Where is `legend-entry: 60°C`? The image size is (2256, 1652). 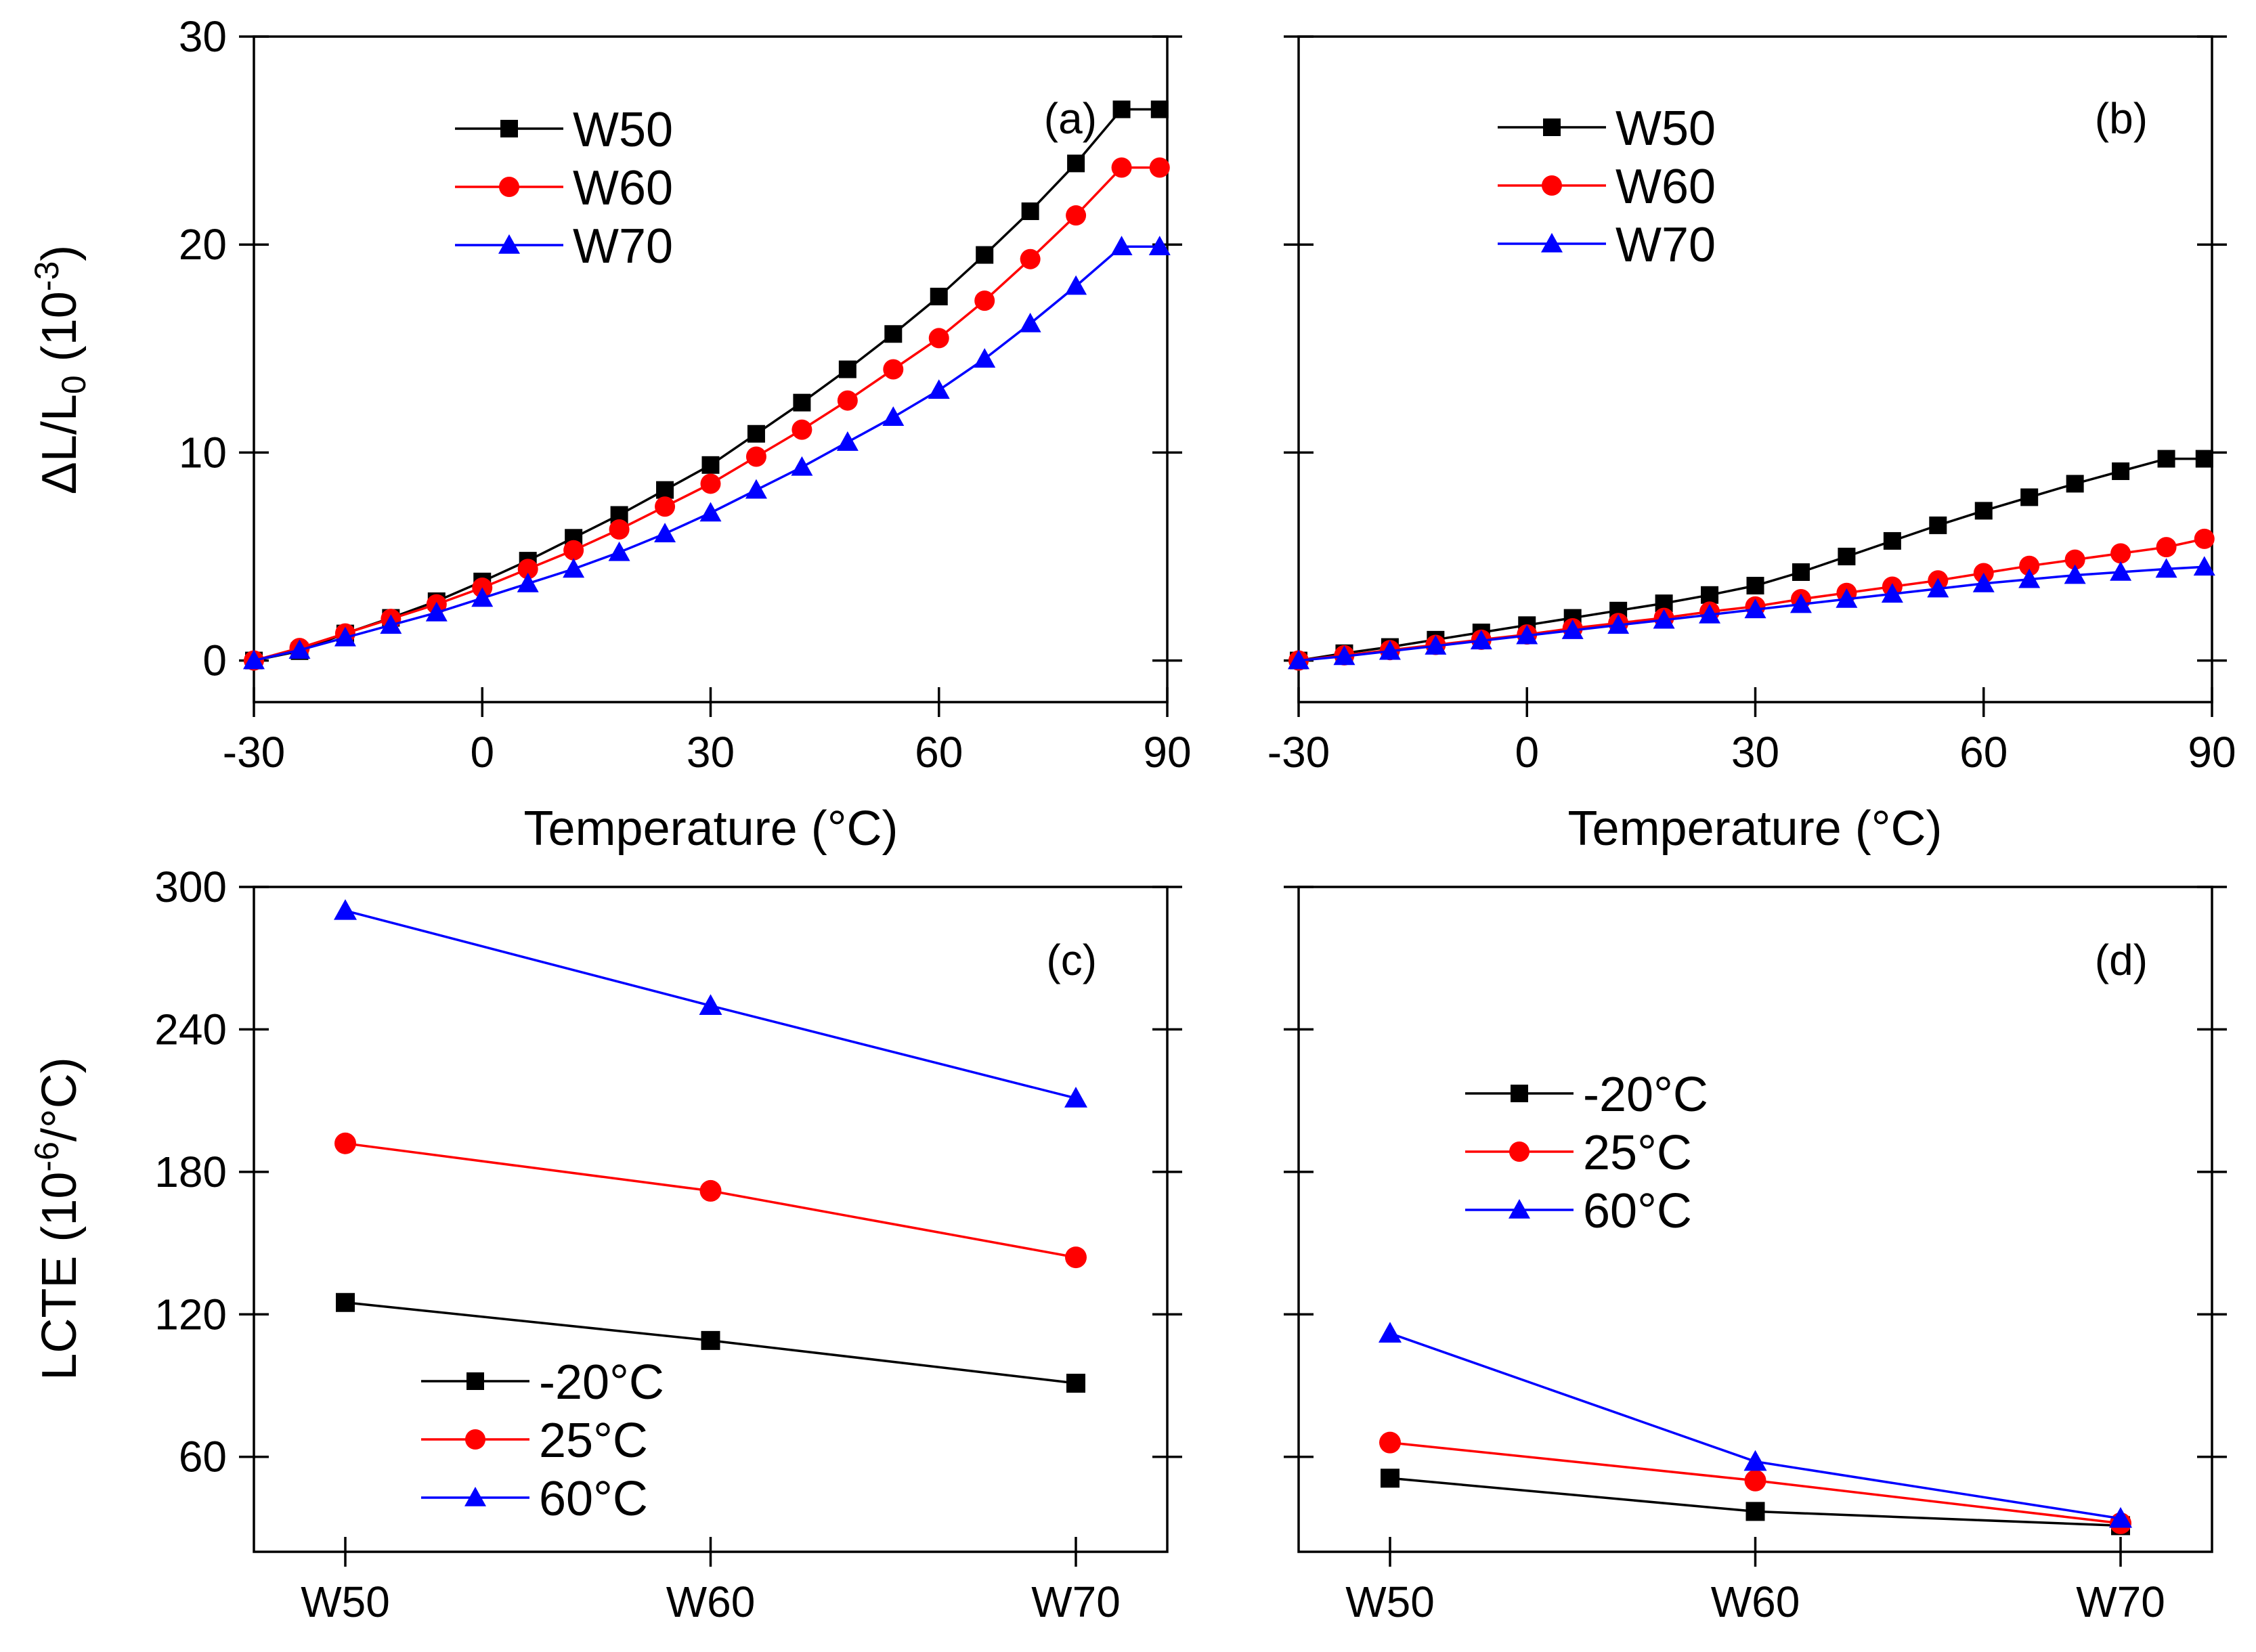
legend-entry: 60°C is located at coordinates (535, 1499).